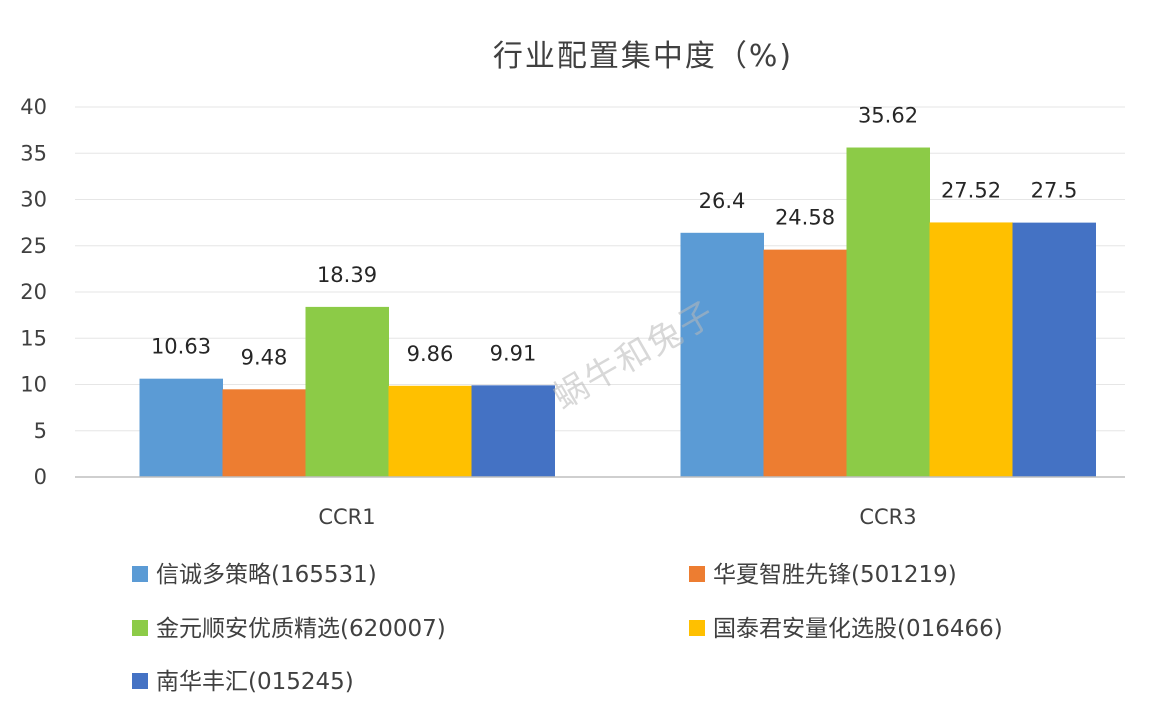 Image resolution: width=1176 pixels, height=710 pixels. Describe the element at coordinates (722, 201) in the screenshot. I see `data-label: 26.4` at that location.